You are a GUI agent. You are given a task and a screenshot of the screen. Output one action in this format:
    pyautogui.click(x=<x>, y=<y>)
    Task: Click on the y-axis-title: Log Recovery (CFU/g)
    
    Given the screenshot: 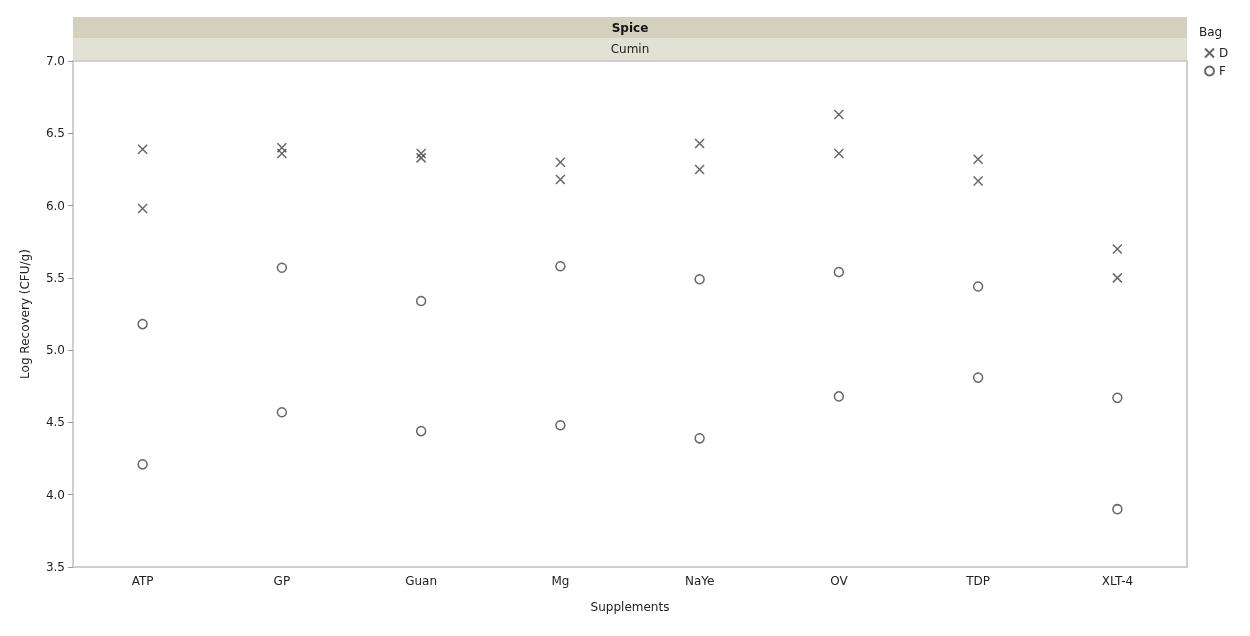 What is the action you would take?
    pyautogui.click(x=25, y=314)
    